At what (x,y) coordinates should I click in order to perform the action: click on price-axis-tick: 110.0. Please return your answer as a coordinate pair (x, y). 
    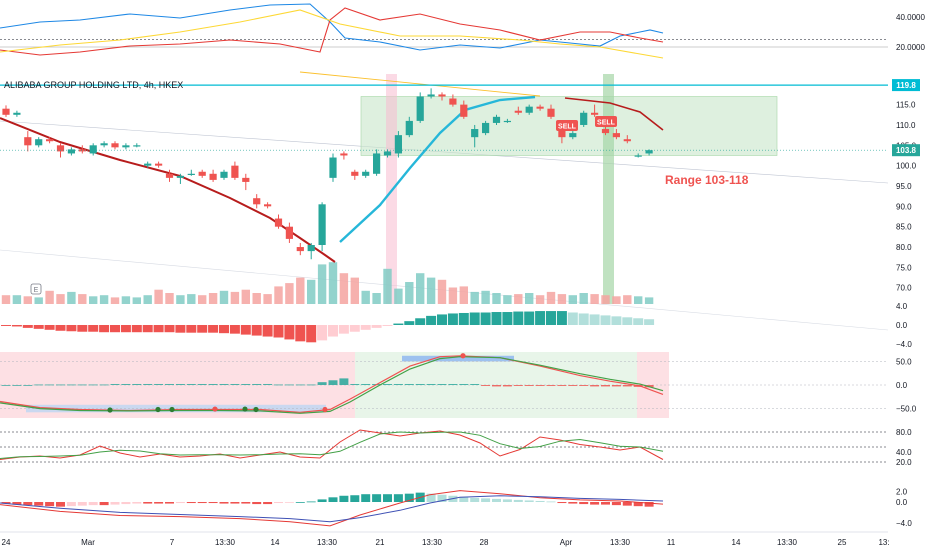
    Looking at the image, I should click on (906, 125).